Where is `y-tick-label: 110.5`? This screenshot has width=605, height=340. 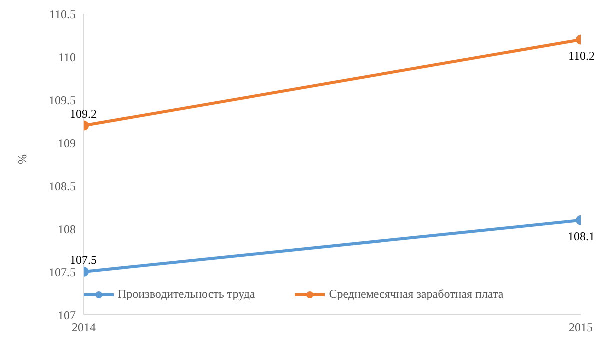
y-tick-label: 110.5 is located at coordinates (62, 14).